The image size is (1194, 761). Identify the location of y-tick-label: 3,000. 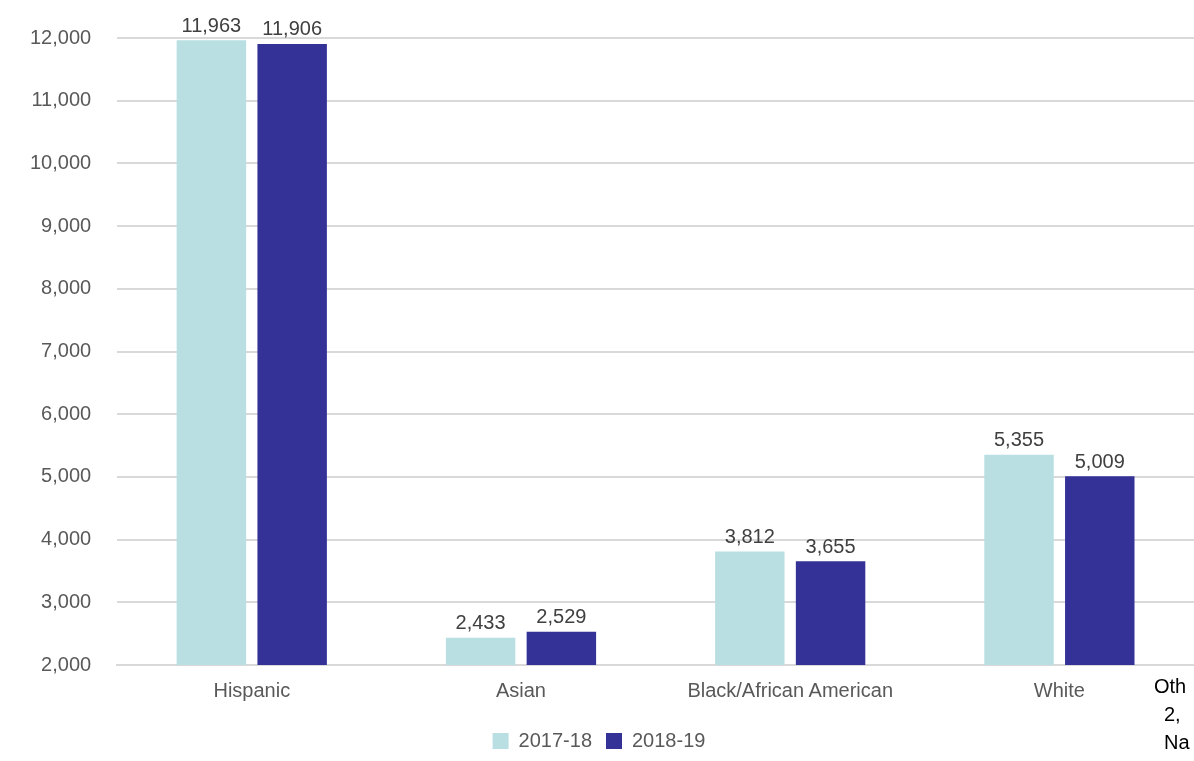
(66, 600).